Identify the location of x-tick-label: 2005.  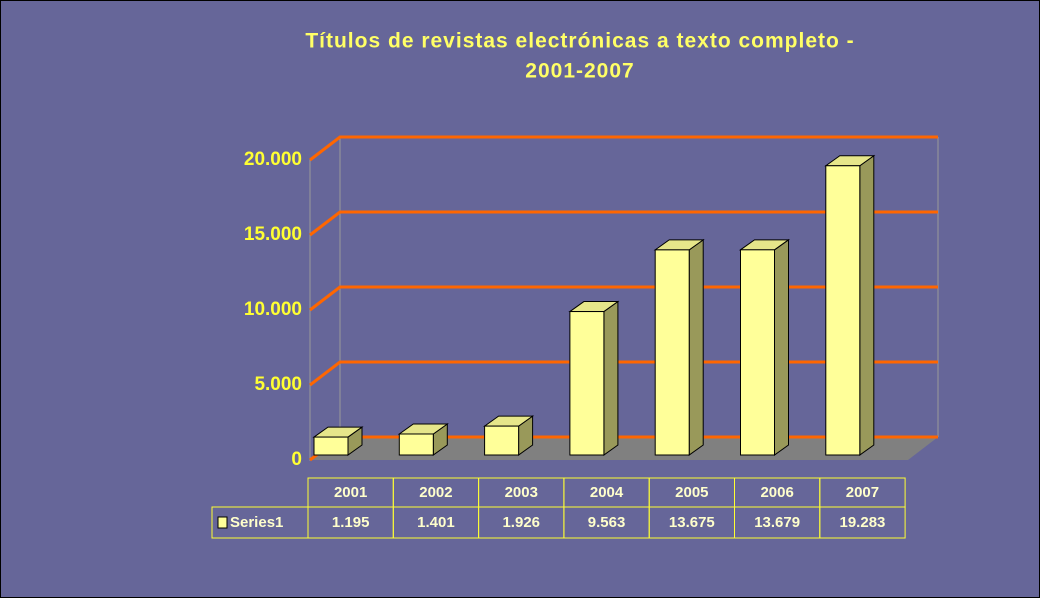
(691, 492).